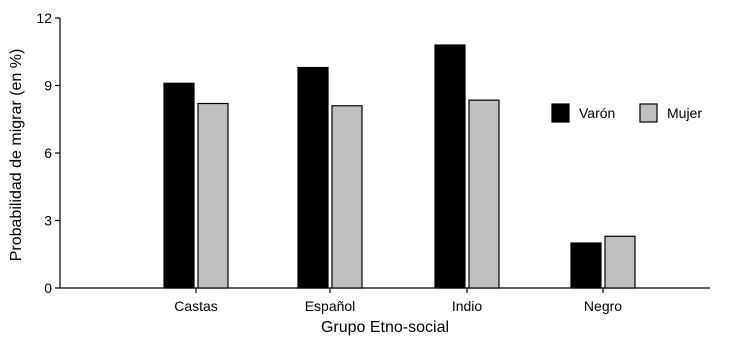  What do you see at coordinates (48, 86) in the screenshot?
I see `y-tick-label: 9` at bounding box center [48, 86].